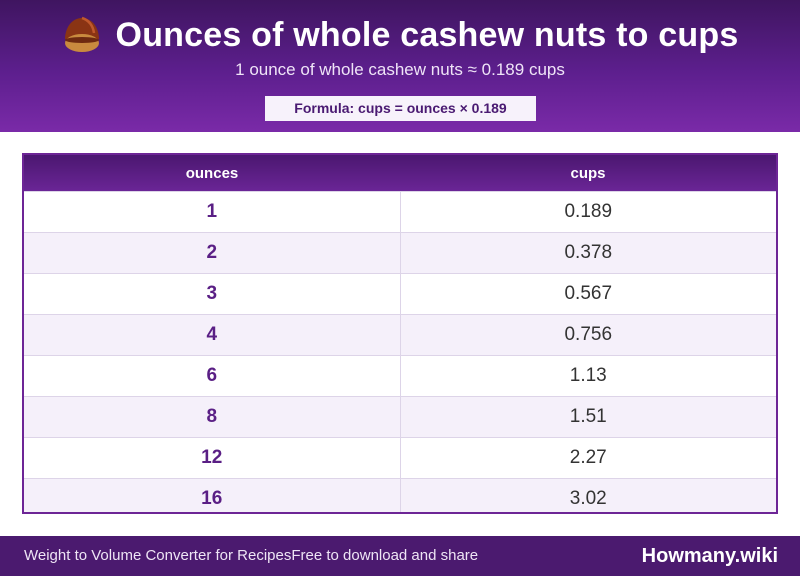 This screenshot has height=576, width=800. I want to click on footer-share-text: Free to download and share, so click(385, 555).